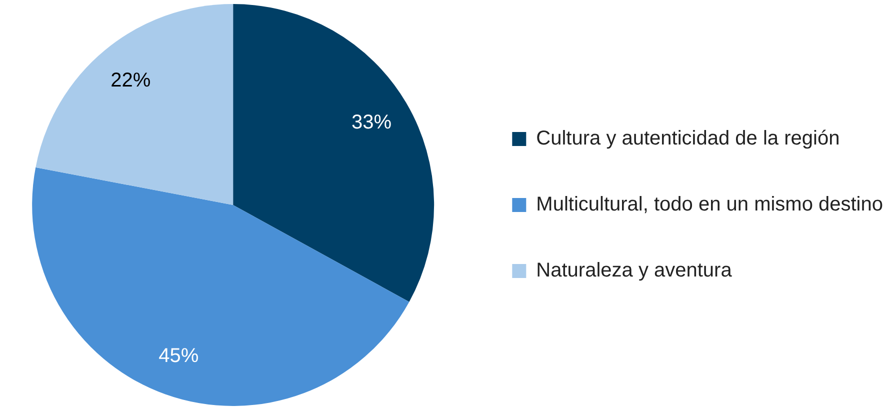 This screenshot has height=408, width=893. I want to click on data-label: 45%, so click(178, 355).